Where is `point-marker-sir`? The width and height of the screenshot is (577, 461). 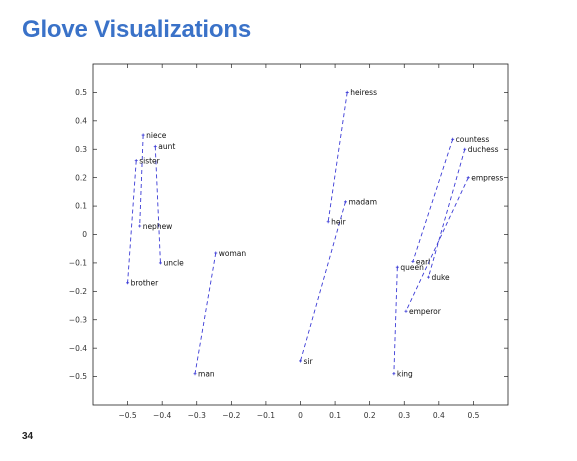 point-marker-sir is located at coordinates (300, 361).